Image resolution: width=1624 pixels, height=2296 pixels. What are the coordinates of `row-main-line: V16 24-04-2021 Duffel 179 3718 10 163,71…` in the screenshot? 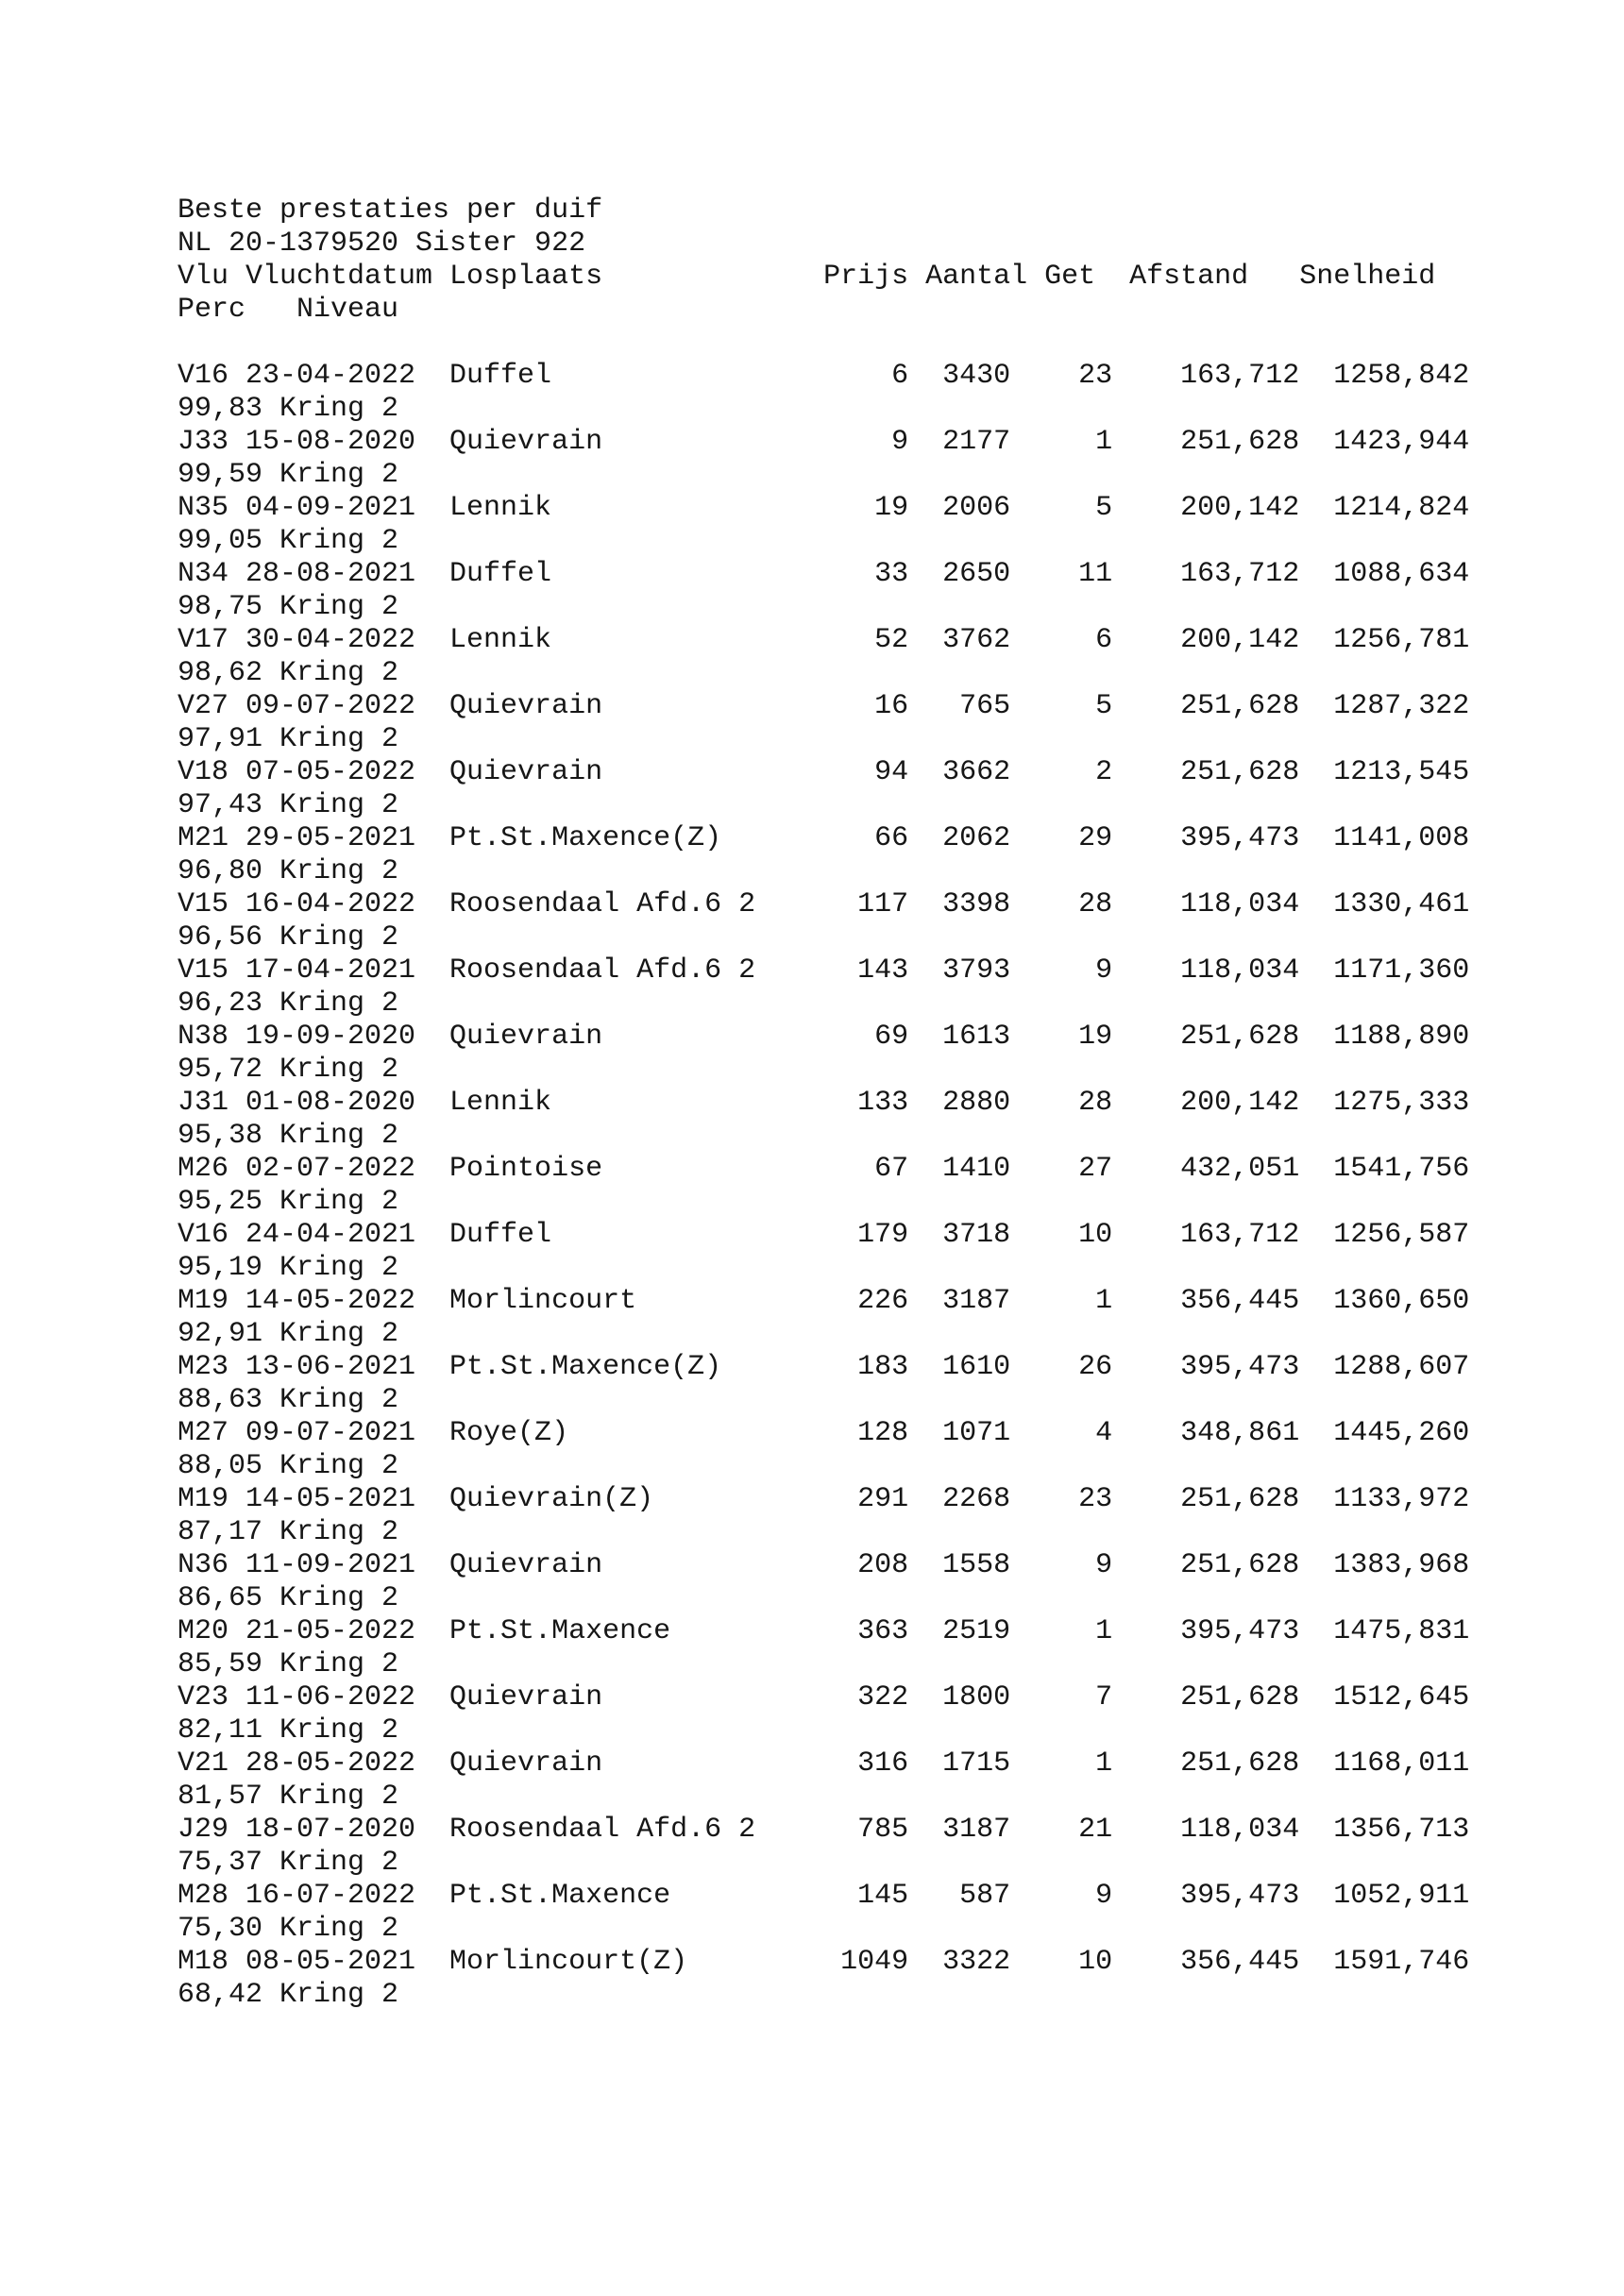 It's located at (824, 1235).